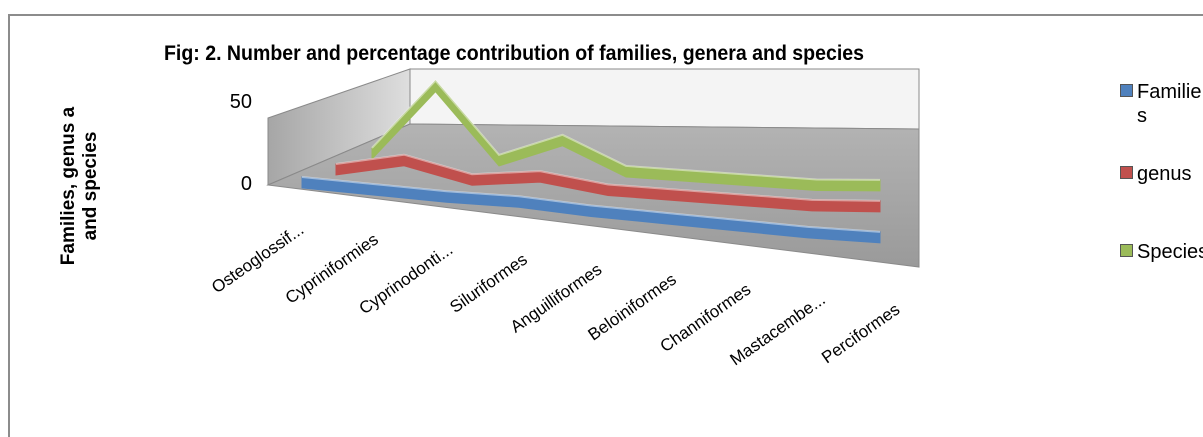 This screenshot has height=437, width=1203. I want to click on legend-item-genus: genus, so click(1161, 174).